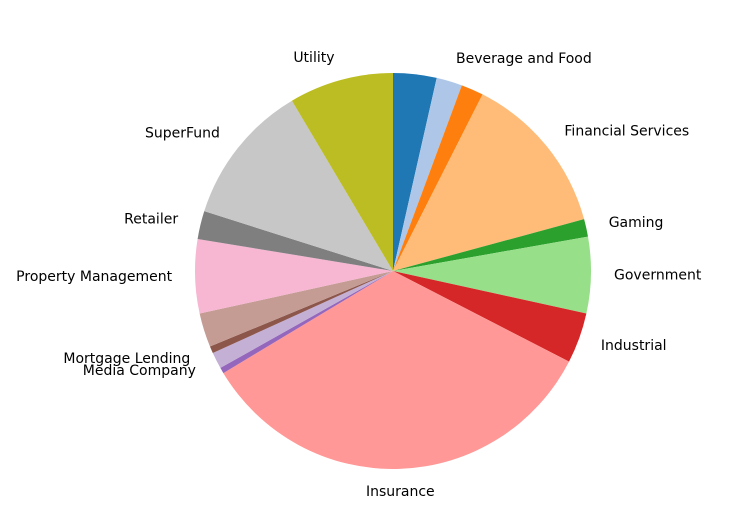 The image size is (743, 524). I want to click on pie-slice-beverage-and-food, so click(427, 174).